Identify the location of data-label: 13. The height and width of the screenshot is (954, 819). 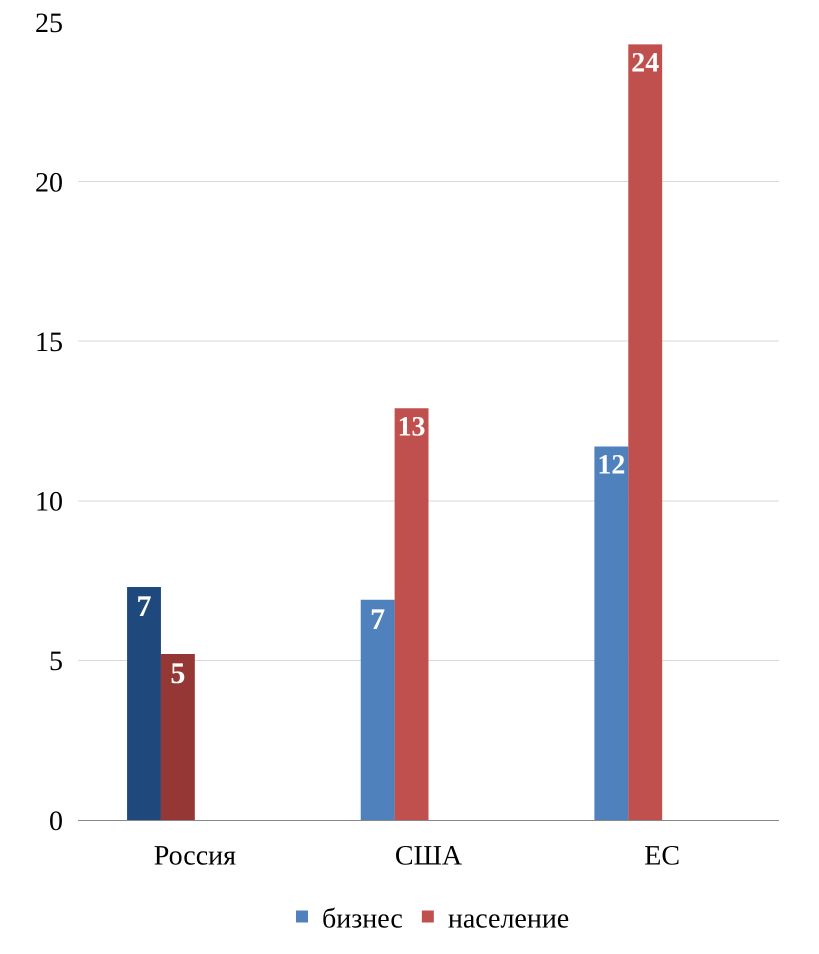
(412, 426).